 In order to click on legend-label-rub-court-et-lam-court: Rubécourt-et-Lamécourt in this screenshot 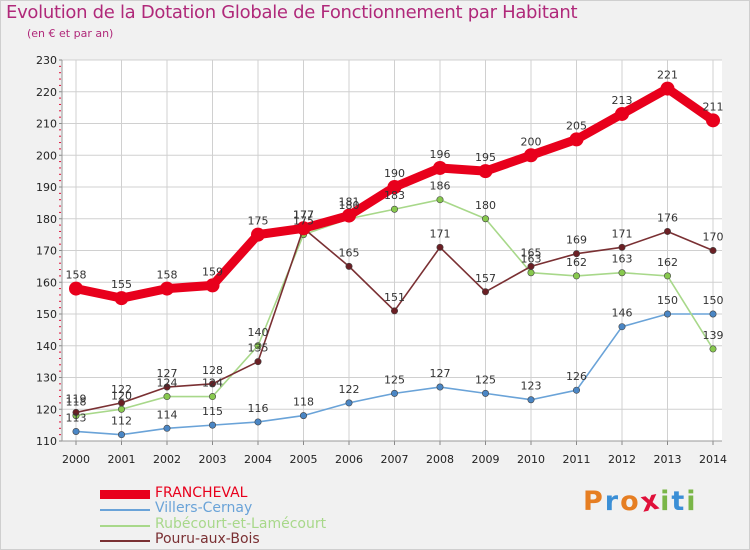, I will do `click(241, 524)`.